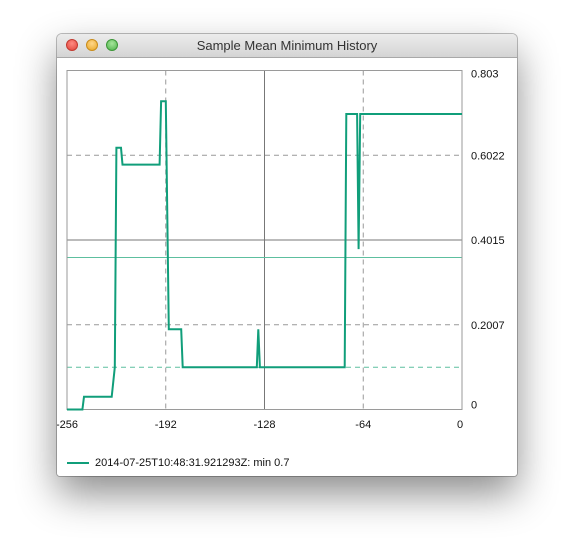  I want to click on x-tick-label: -128, so click(264, 425).